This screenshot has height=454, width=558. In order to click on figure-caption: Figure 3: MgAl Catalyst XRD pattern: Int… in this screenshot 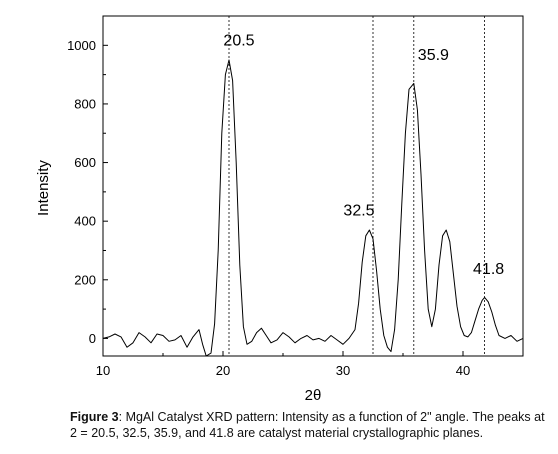, I will do `click(310, 425)`.